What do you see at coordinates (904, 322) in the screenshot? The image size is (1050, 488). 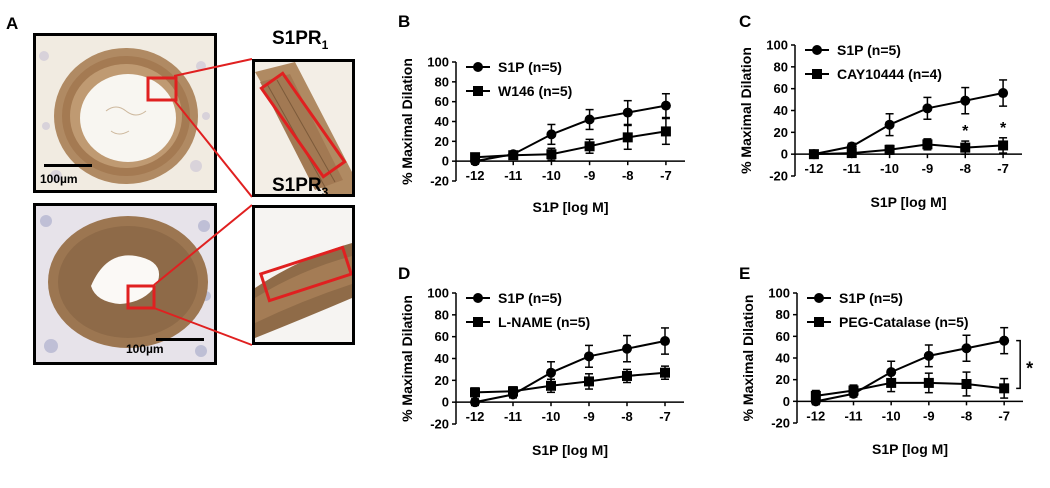 I see `legend-label: PEG-Catalase (n=5)` at bounding box center [904, 322].